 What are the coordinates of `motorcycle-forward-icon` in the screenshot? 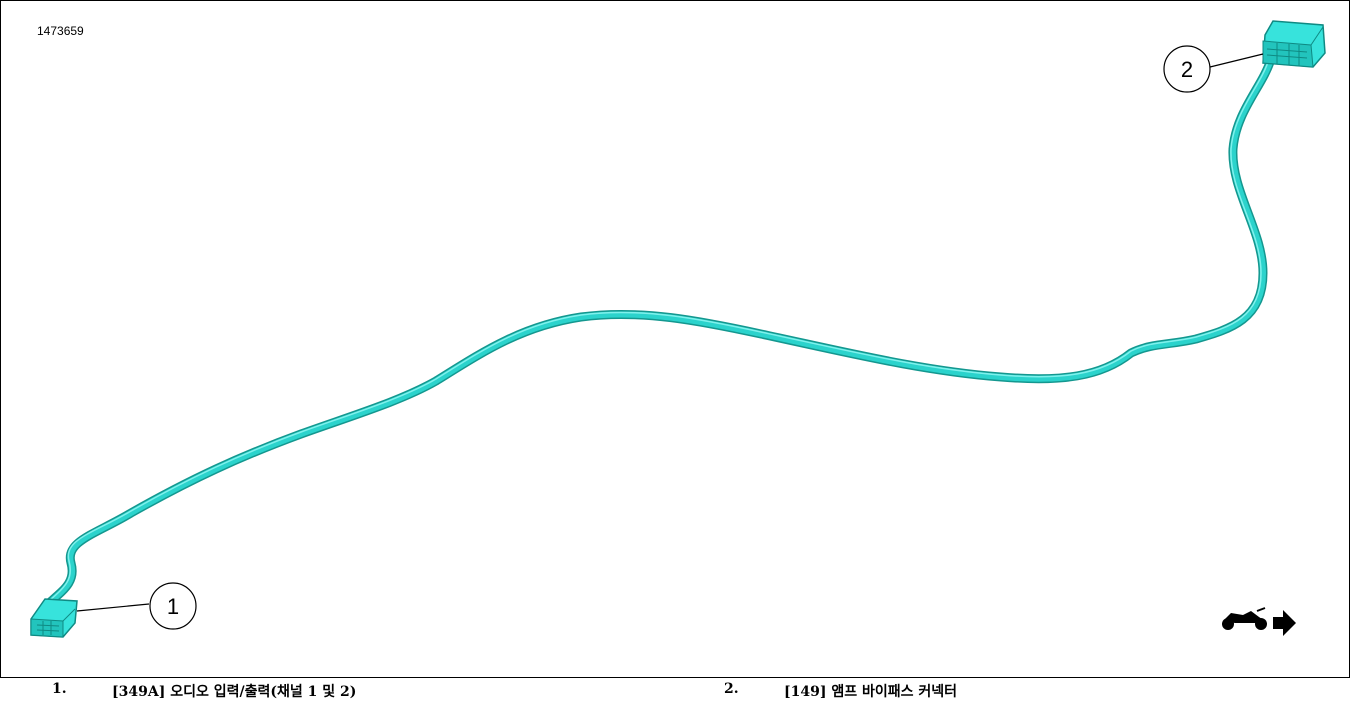 It's located at (1259, 621).